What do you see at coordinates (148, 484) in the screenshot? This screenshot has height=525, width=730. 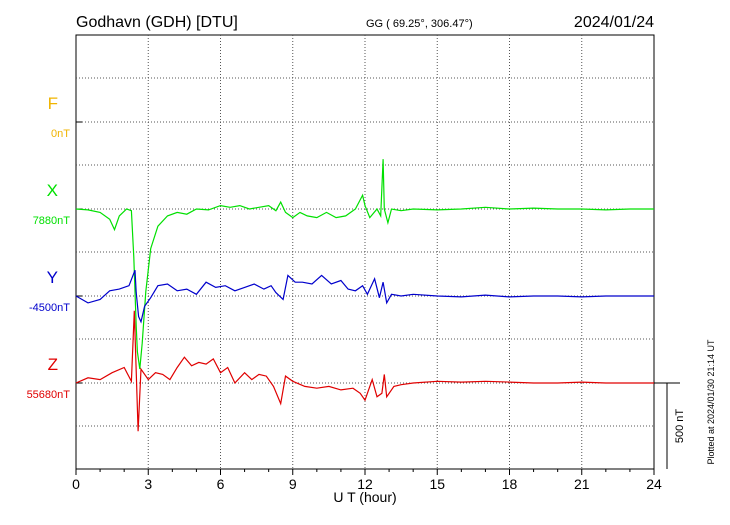 I see `x-tick-label: 3` at bounding box center [148, 484].